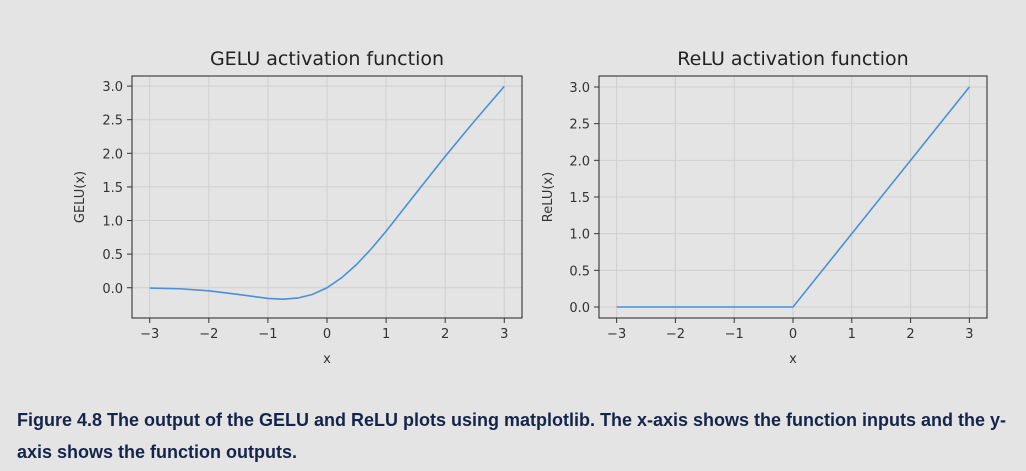 Image resolution: width=1026 pixels, height=471 pixels. What do you see at coordinates (734, 334) in the screenshot?
I see `relu-x-tick-label: −1` at bounding box center [734, 334].